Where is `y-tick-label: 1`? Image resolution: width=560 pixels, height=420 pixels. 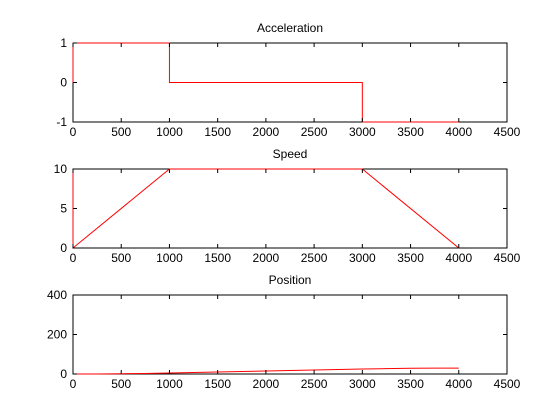
y-tick-label: 1 is located at coordinates (63, 43).